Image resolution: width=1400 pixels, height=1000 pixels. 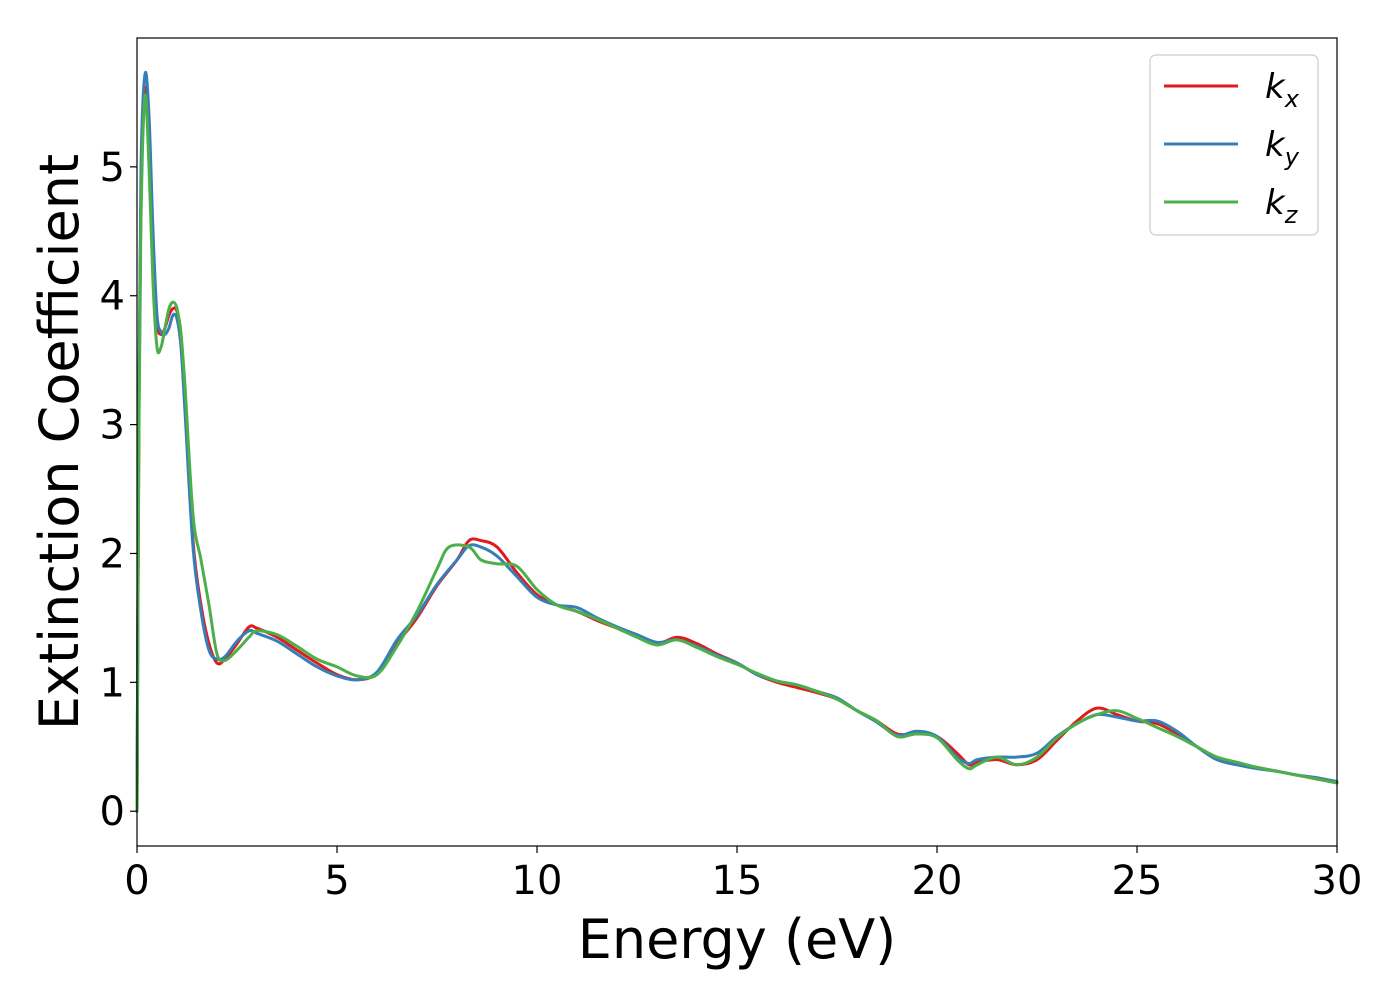 I want to click on x-axis-ticks: 0 5 10 15 20 25 30, so click(x=743, y=875).